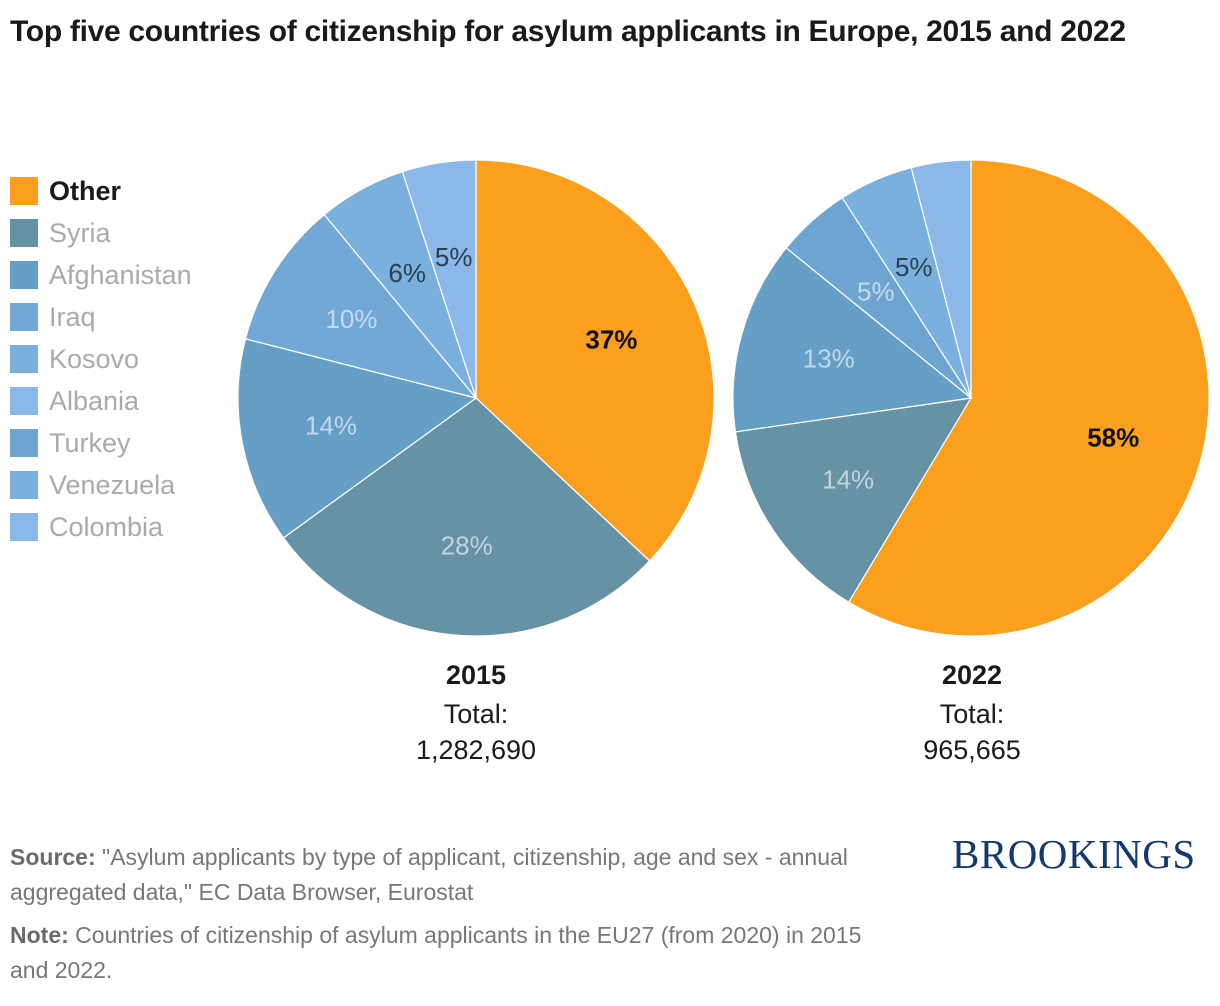  What do you see at coordinates (914, 267) in the screenshot?
I see `data-label-venezuela: 5%` at bounding box center [914, 267].